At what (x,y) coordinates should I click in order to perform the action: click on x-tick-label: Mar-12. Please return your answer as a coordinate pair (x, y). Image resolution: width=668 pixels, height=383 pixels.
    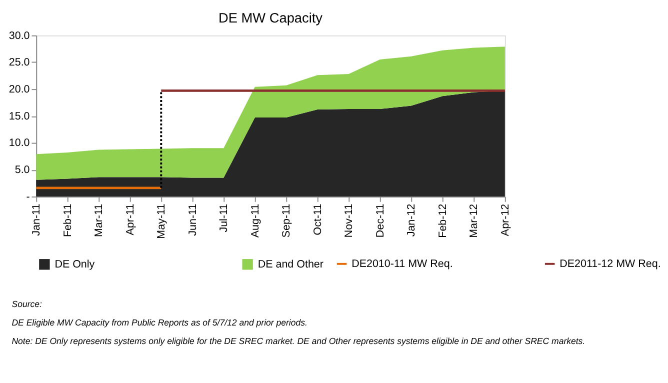
    Looking at the image, I should click on (474, 221).